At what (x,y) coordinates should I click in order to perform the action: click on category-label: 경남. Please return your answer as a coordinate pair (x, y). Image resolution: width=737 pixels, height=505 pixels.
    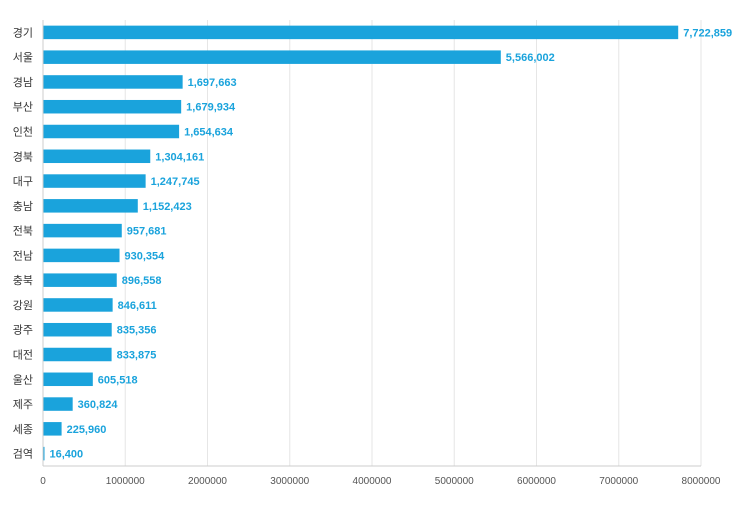
    Looking at the image, I should click on (23, 82).